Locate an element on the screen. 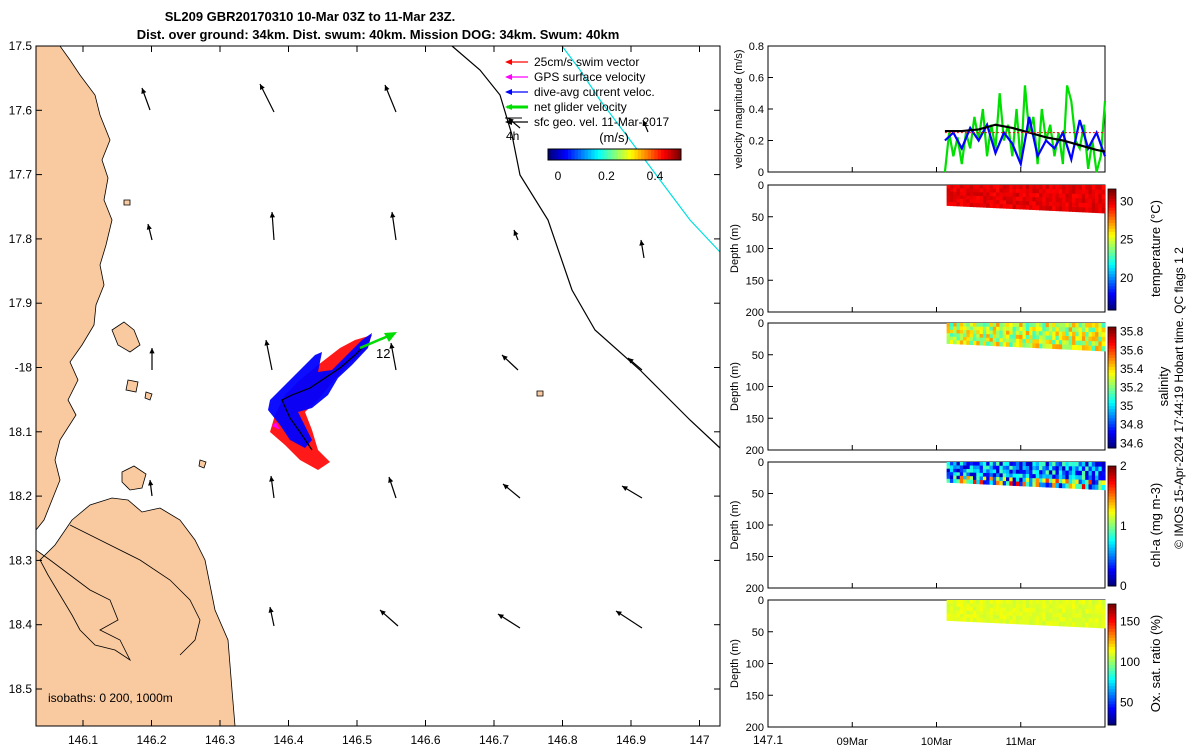  y-tick-label: 200 is located at coordinates (755, 728).